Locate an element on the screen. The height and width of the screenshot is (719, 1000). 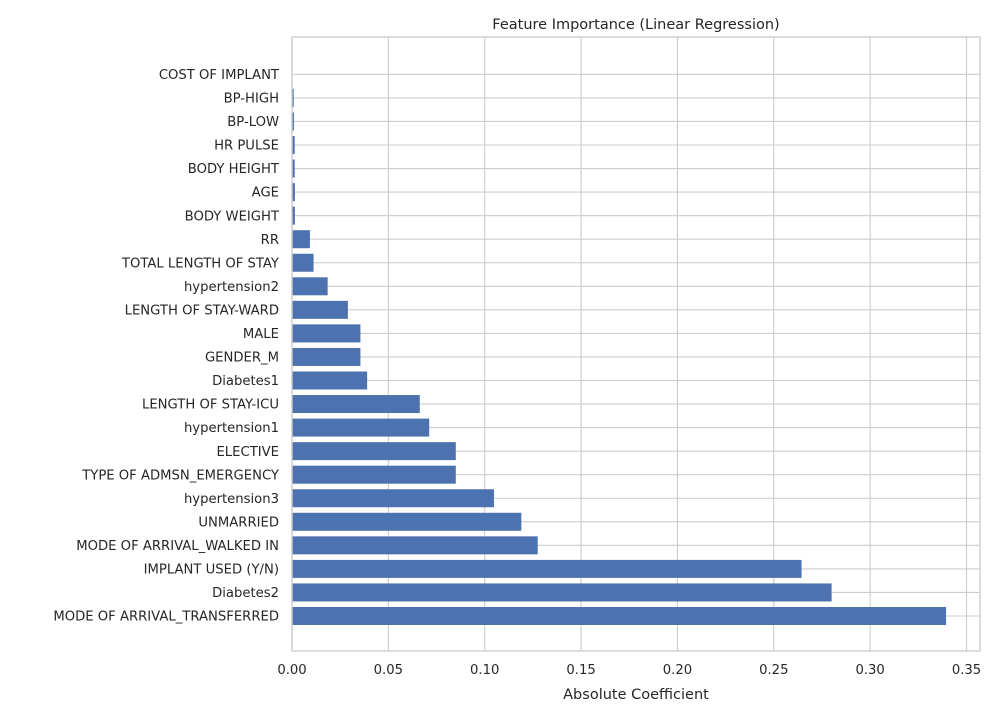
y-tick-label: hypertension2 is located at coordinates (231, 287).